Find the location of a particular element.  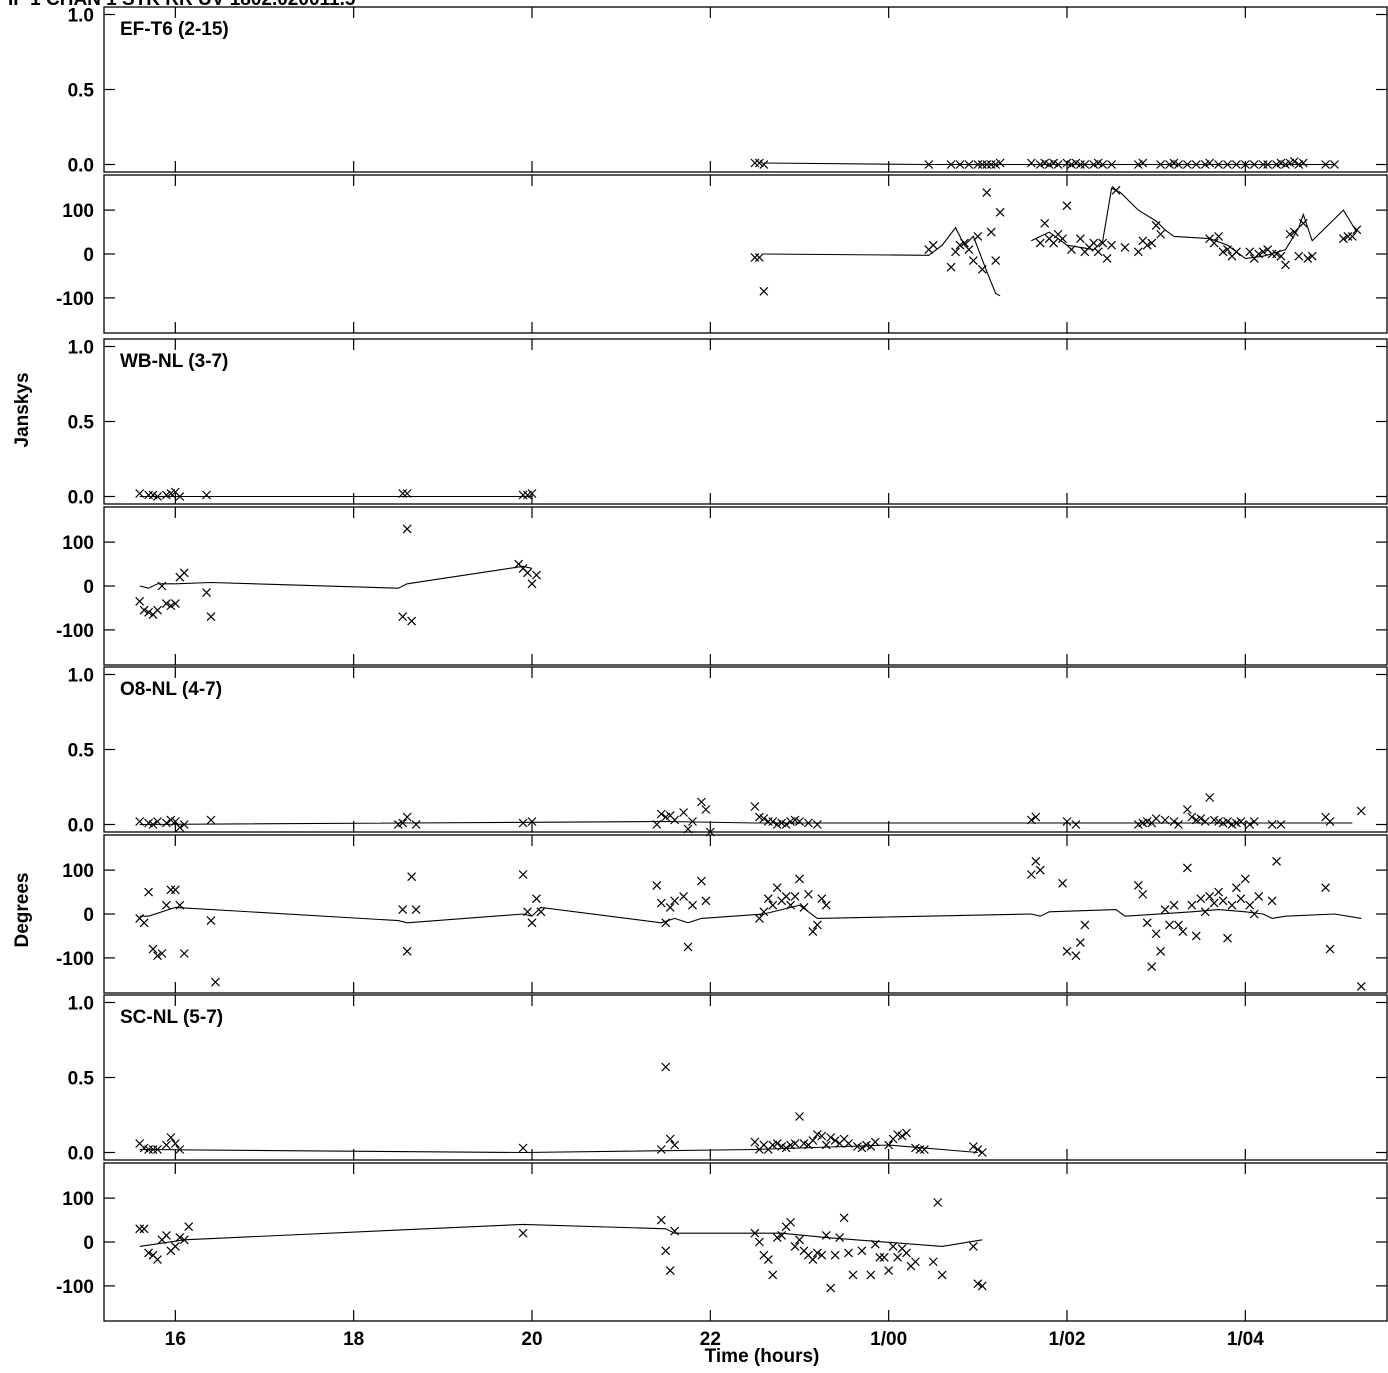

x-tick-label: 16 is located at coordinates (175, 1339).